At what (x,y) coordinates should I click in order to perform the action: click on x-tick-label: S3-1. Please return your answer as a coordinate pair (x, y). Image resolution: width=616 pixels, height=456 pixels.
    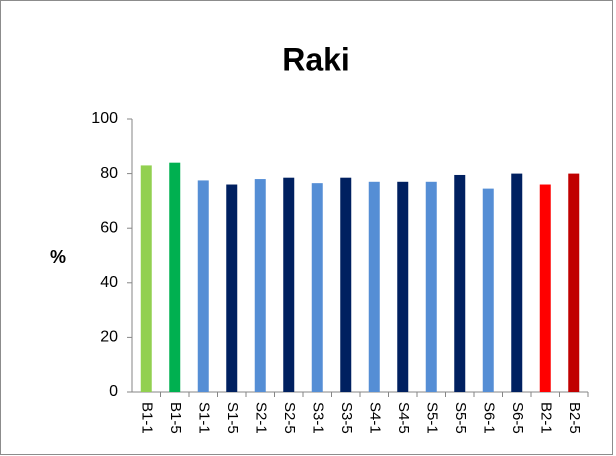
    Looking at the image, I should click on (317, 418).